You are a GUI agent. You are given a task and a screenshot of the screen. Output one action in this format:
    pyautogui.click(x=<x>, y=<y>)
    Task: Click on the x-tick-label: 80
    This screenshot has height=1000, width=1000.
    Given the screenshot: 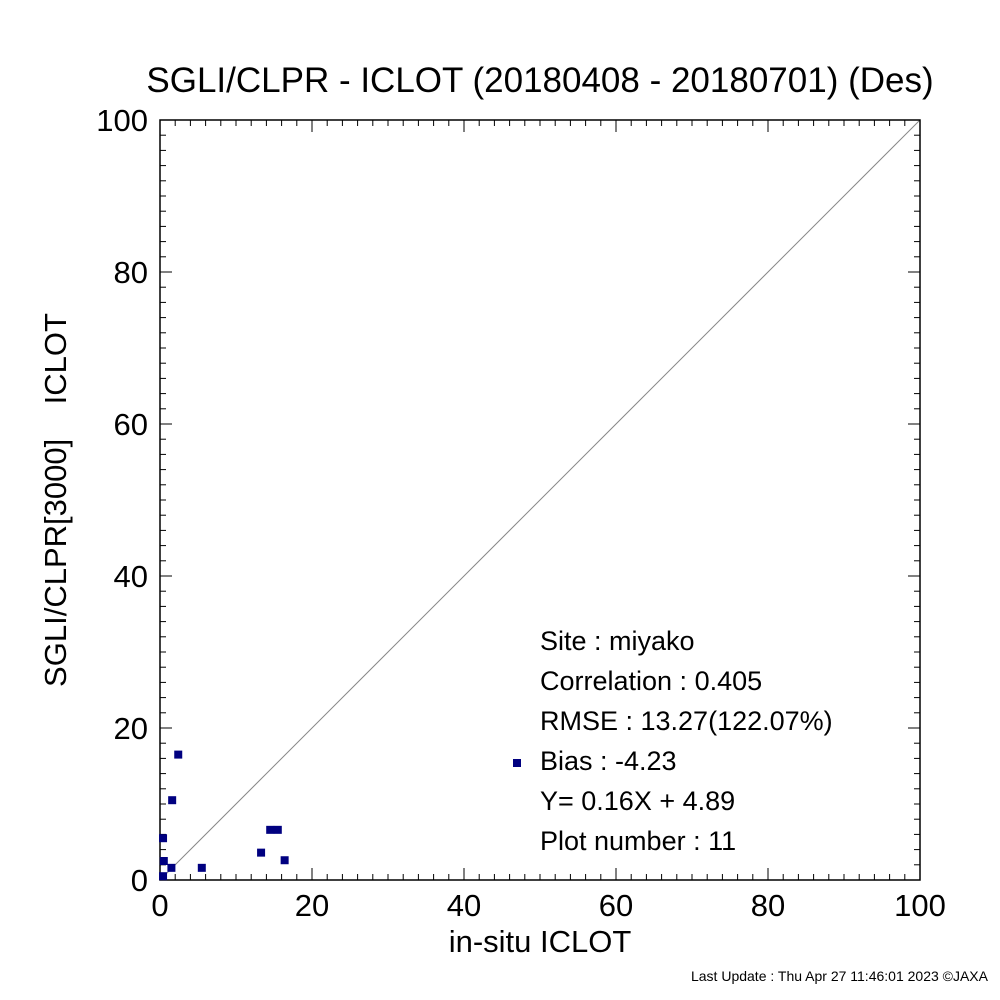 What is the action you would take?
    pyautogui.click(x=768, y=905)
    